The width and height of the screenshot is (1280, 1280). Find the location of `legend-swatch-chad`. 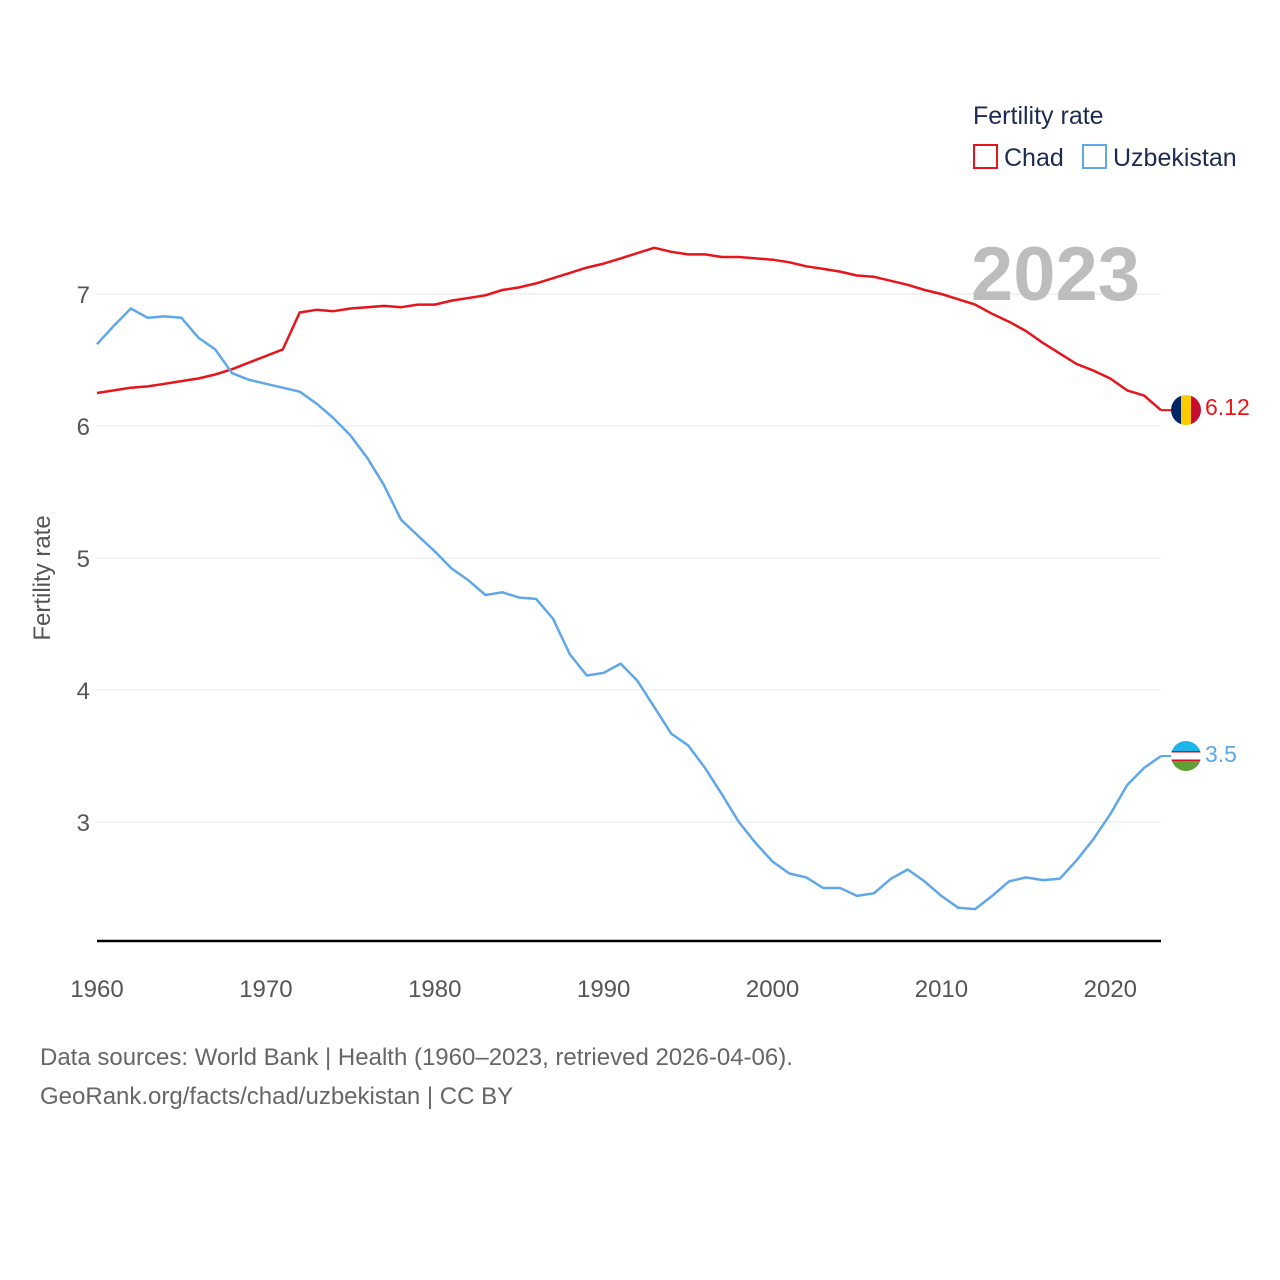

legend-swatch-chad is located at coordinates (985, 156).